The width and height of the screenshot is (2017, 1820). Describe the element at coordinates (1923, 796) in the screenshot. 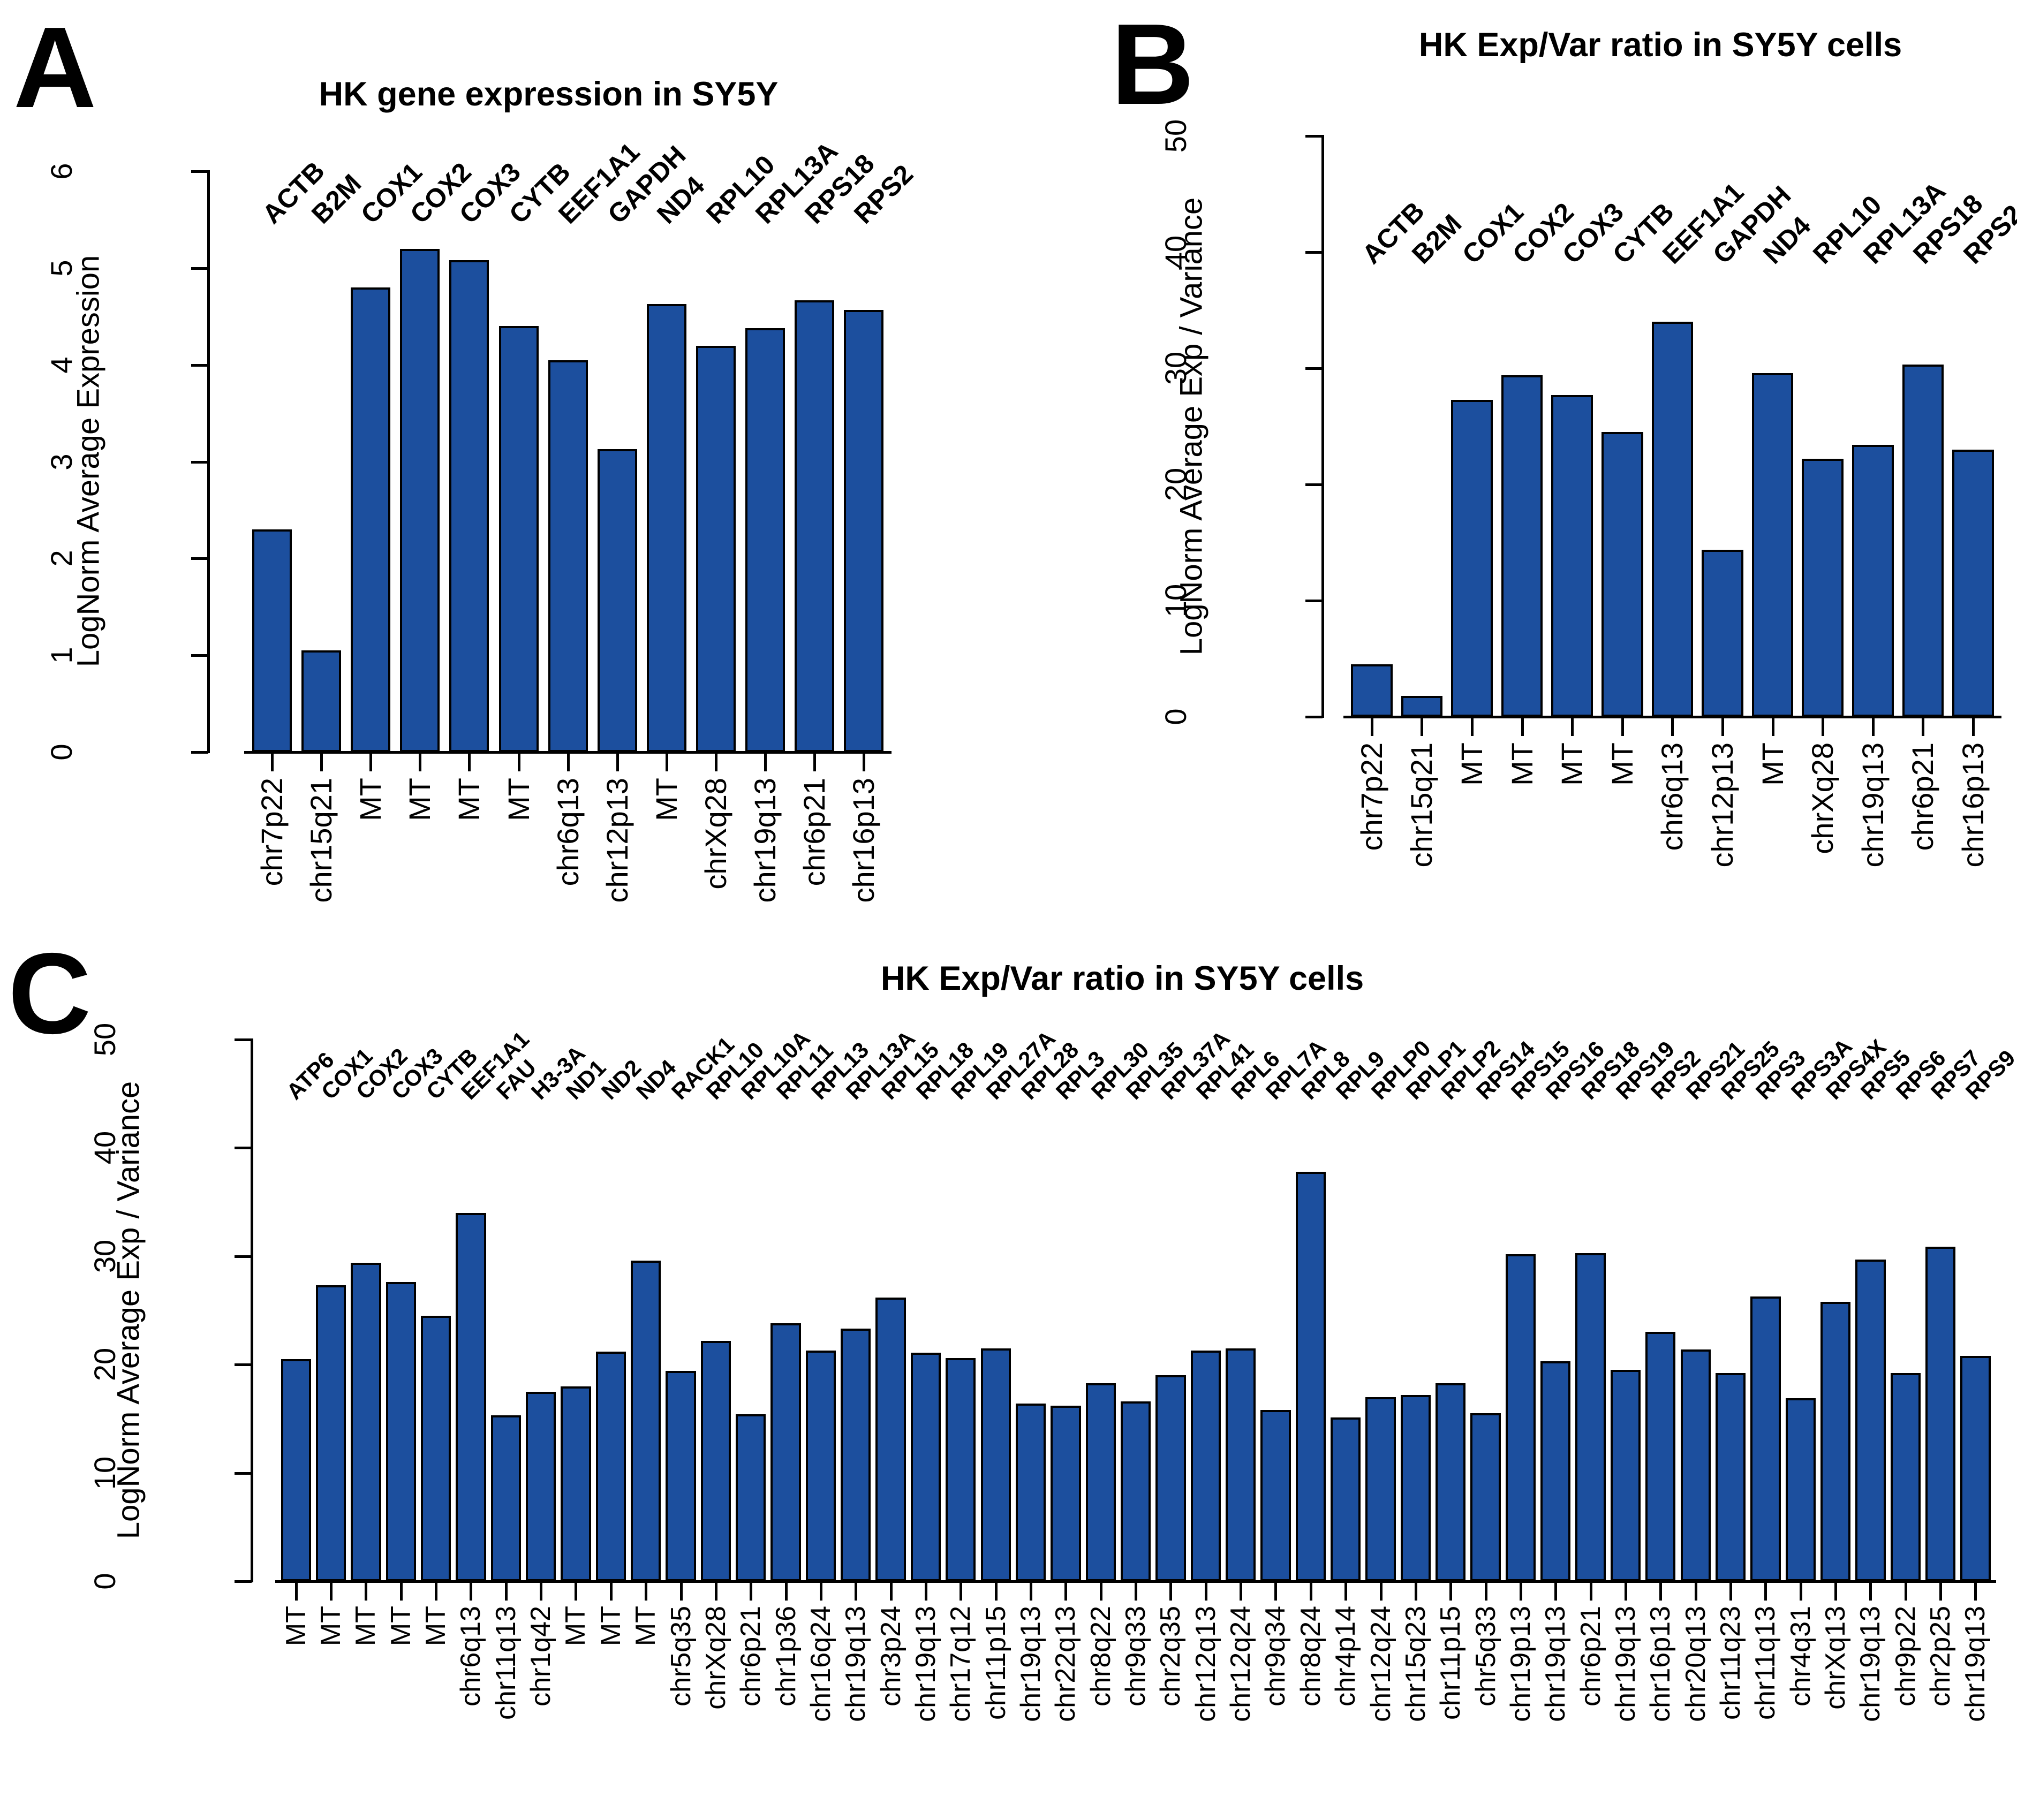

I see `x-tick-label: chr6p21` at that location.